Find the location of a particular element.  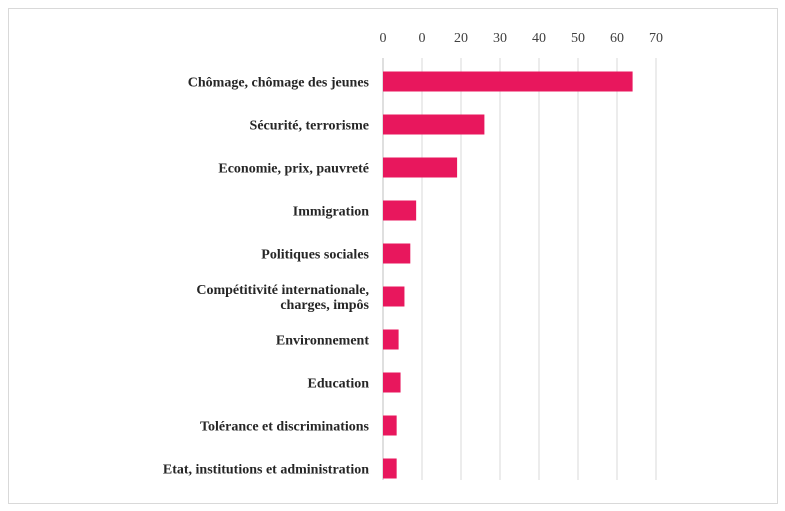

category-label: Compétitivité internationale, is located at coordinates (282, 290).